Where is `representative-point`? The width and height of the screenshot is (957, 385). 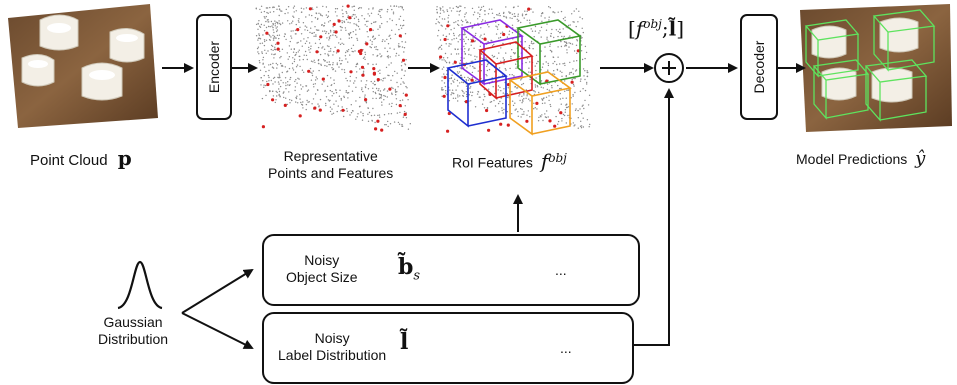
representative-point is located at coordinates (378, 121).